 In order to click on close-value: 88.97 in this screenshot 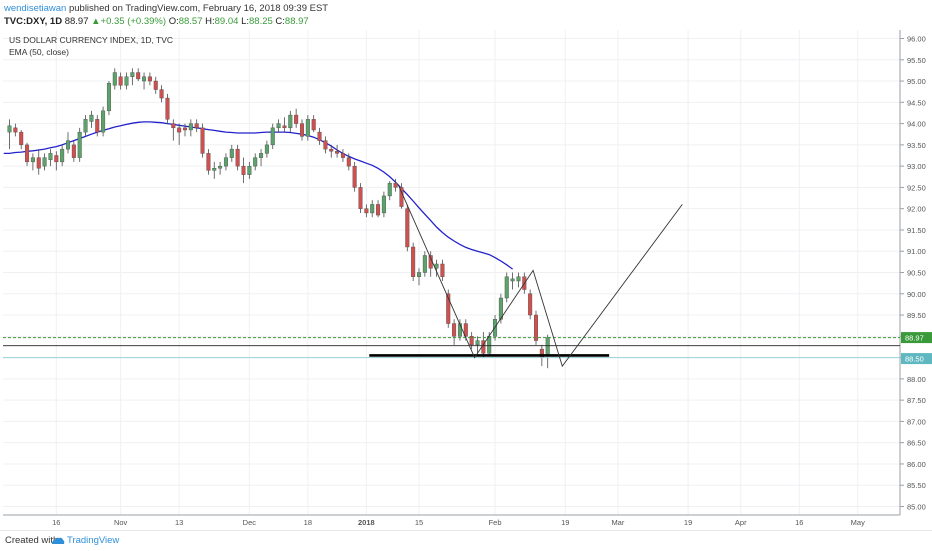, I will do `click(296, 21)`.